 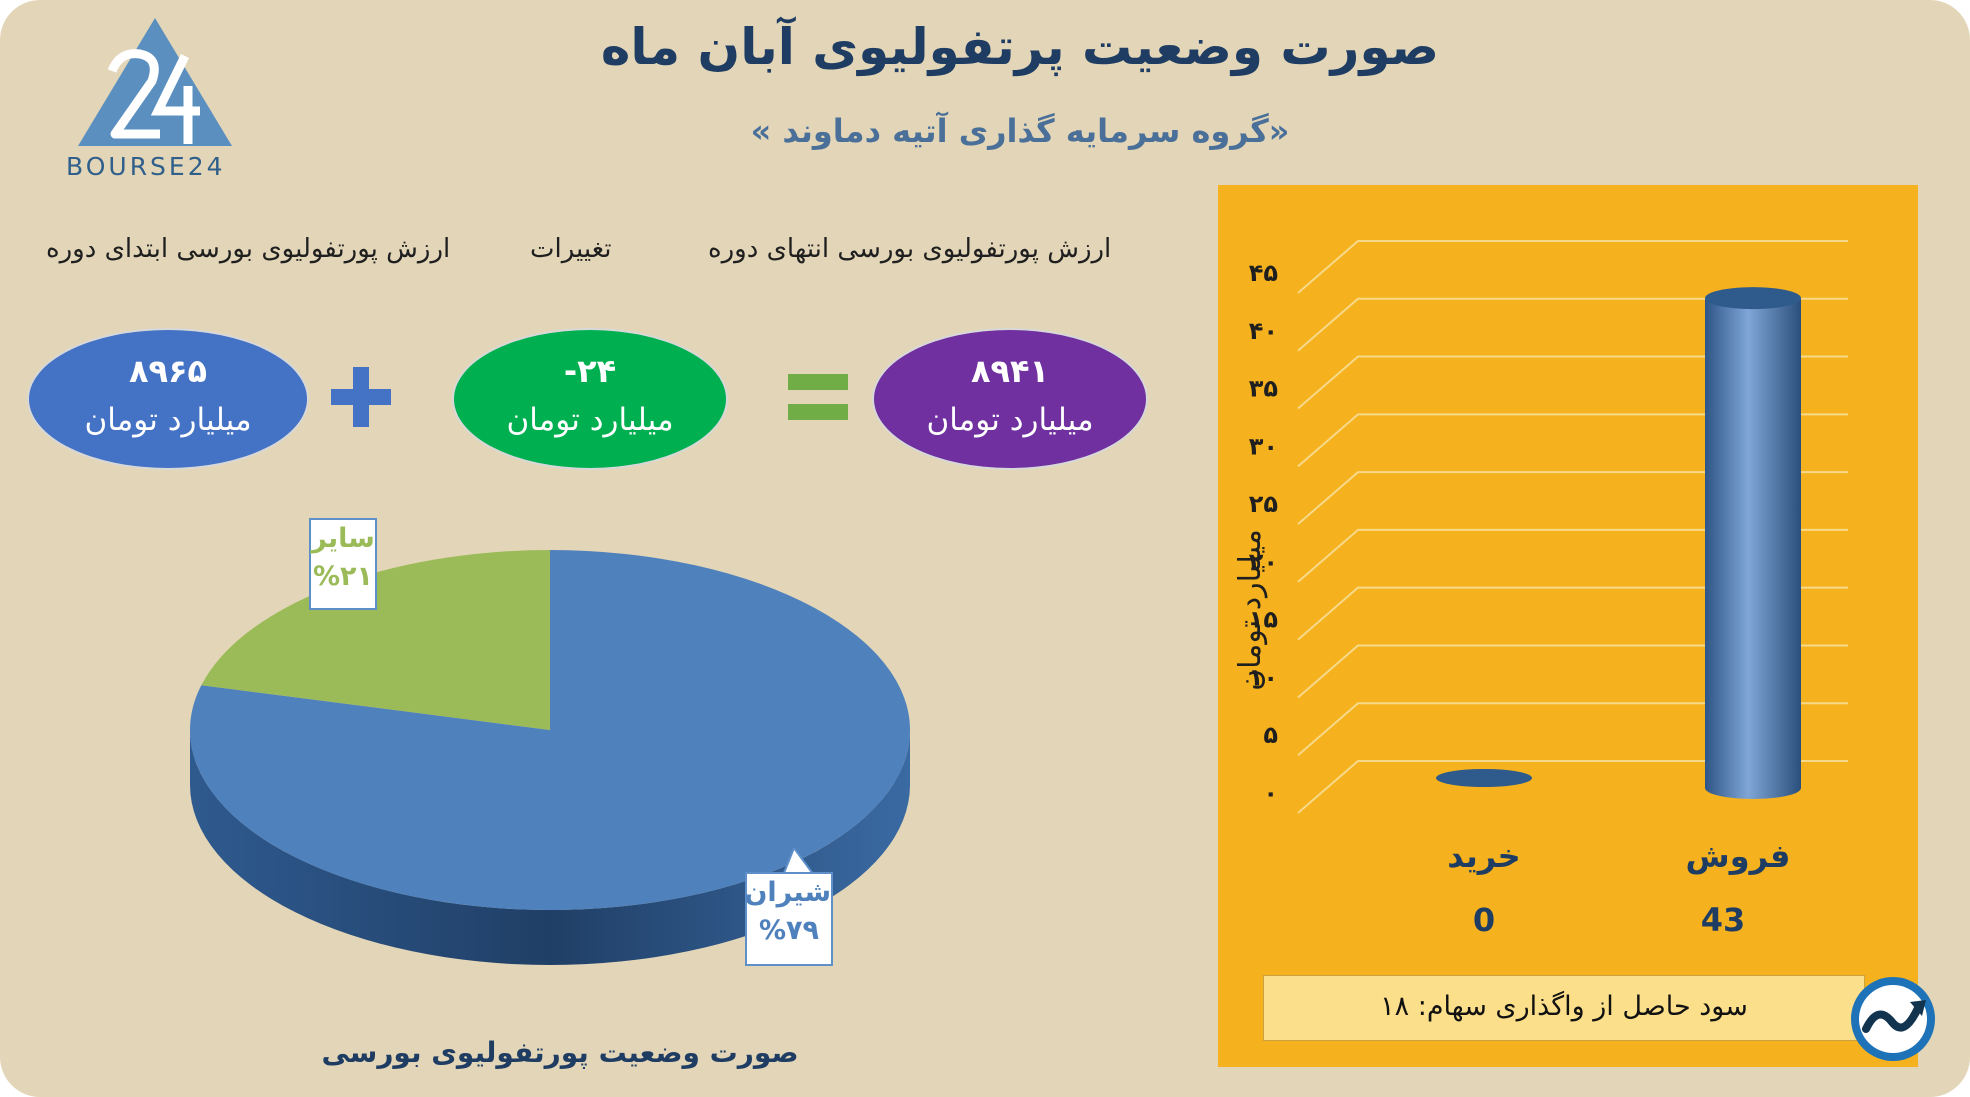 What do you see at coordinates (1893, 1019) in the screenshot?
I see `trend-badge-icon` at bounding box center [1893, 1019].